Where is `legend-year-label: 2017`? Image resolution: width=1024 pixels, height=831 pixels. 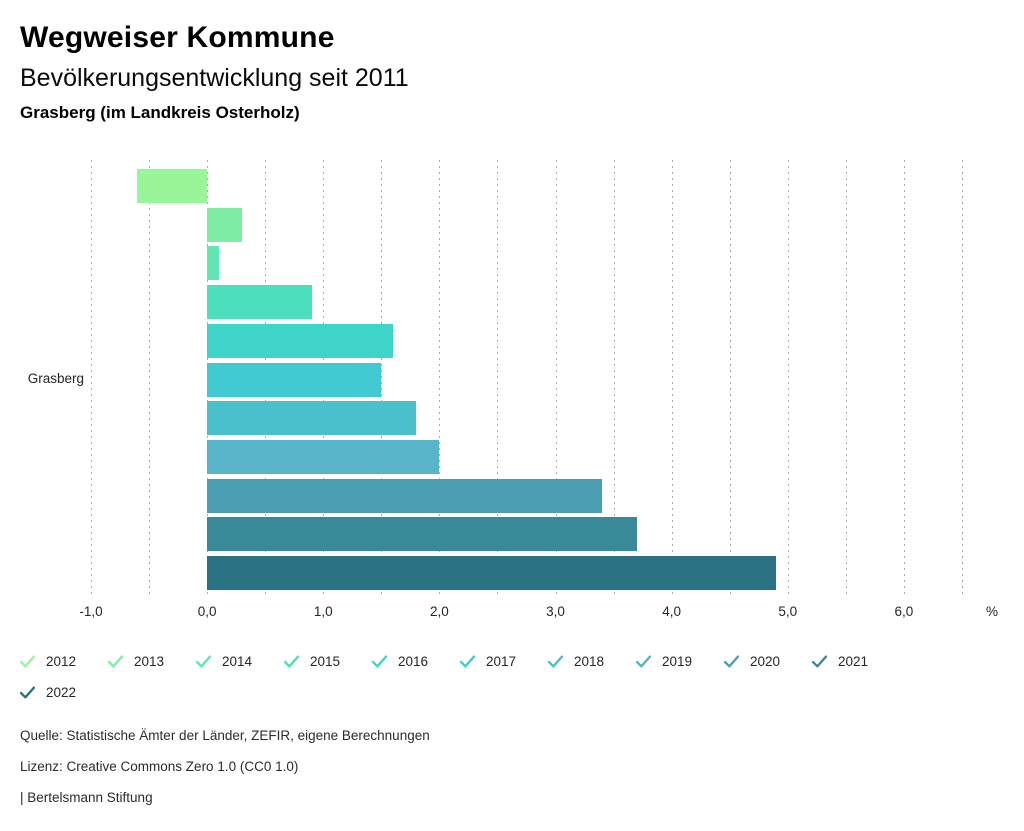
legend-year-label: 2017 is located at coordinates (501, 661).